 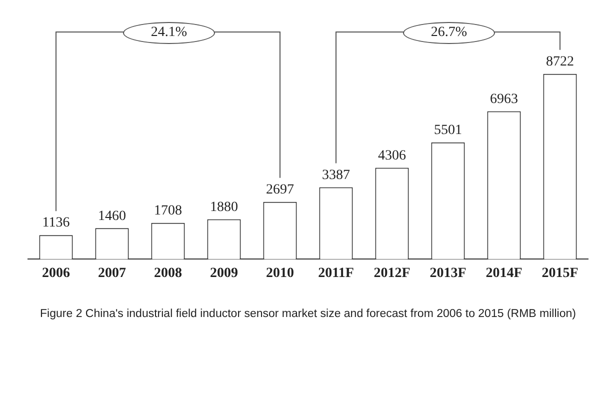 I want to click on text: 26.7%, so click(x=449, y=33).